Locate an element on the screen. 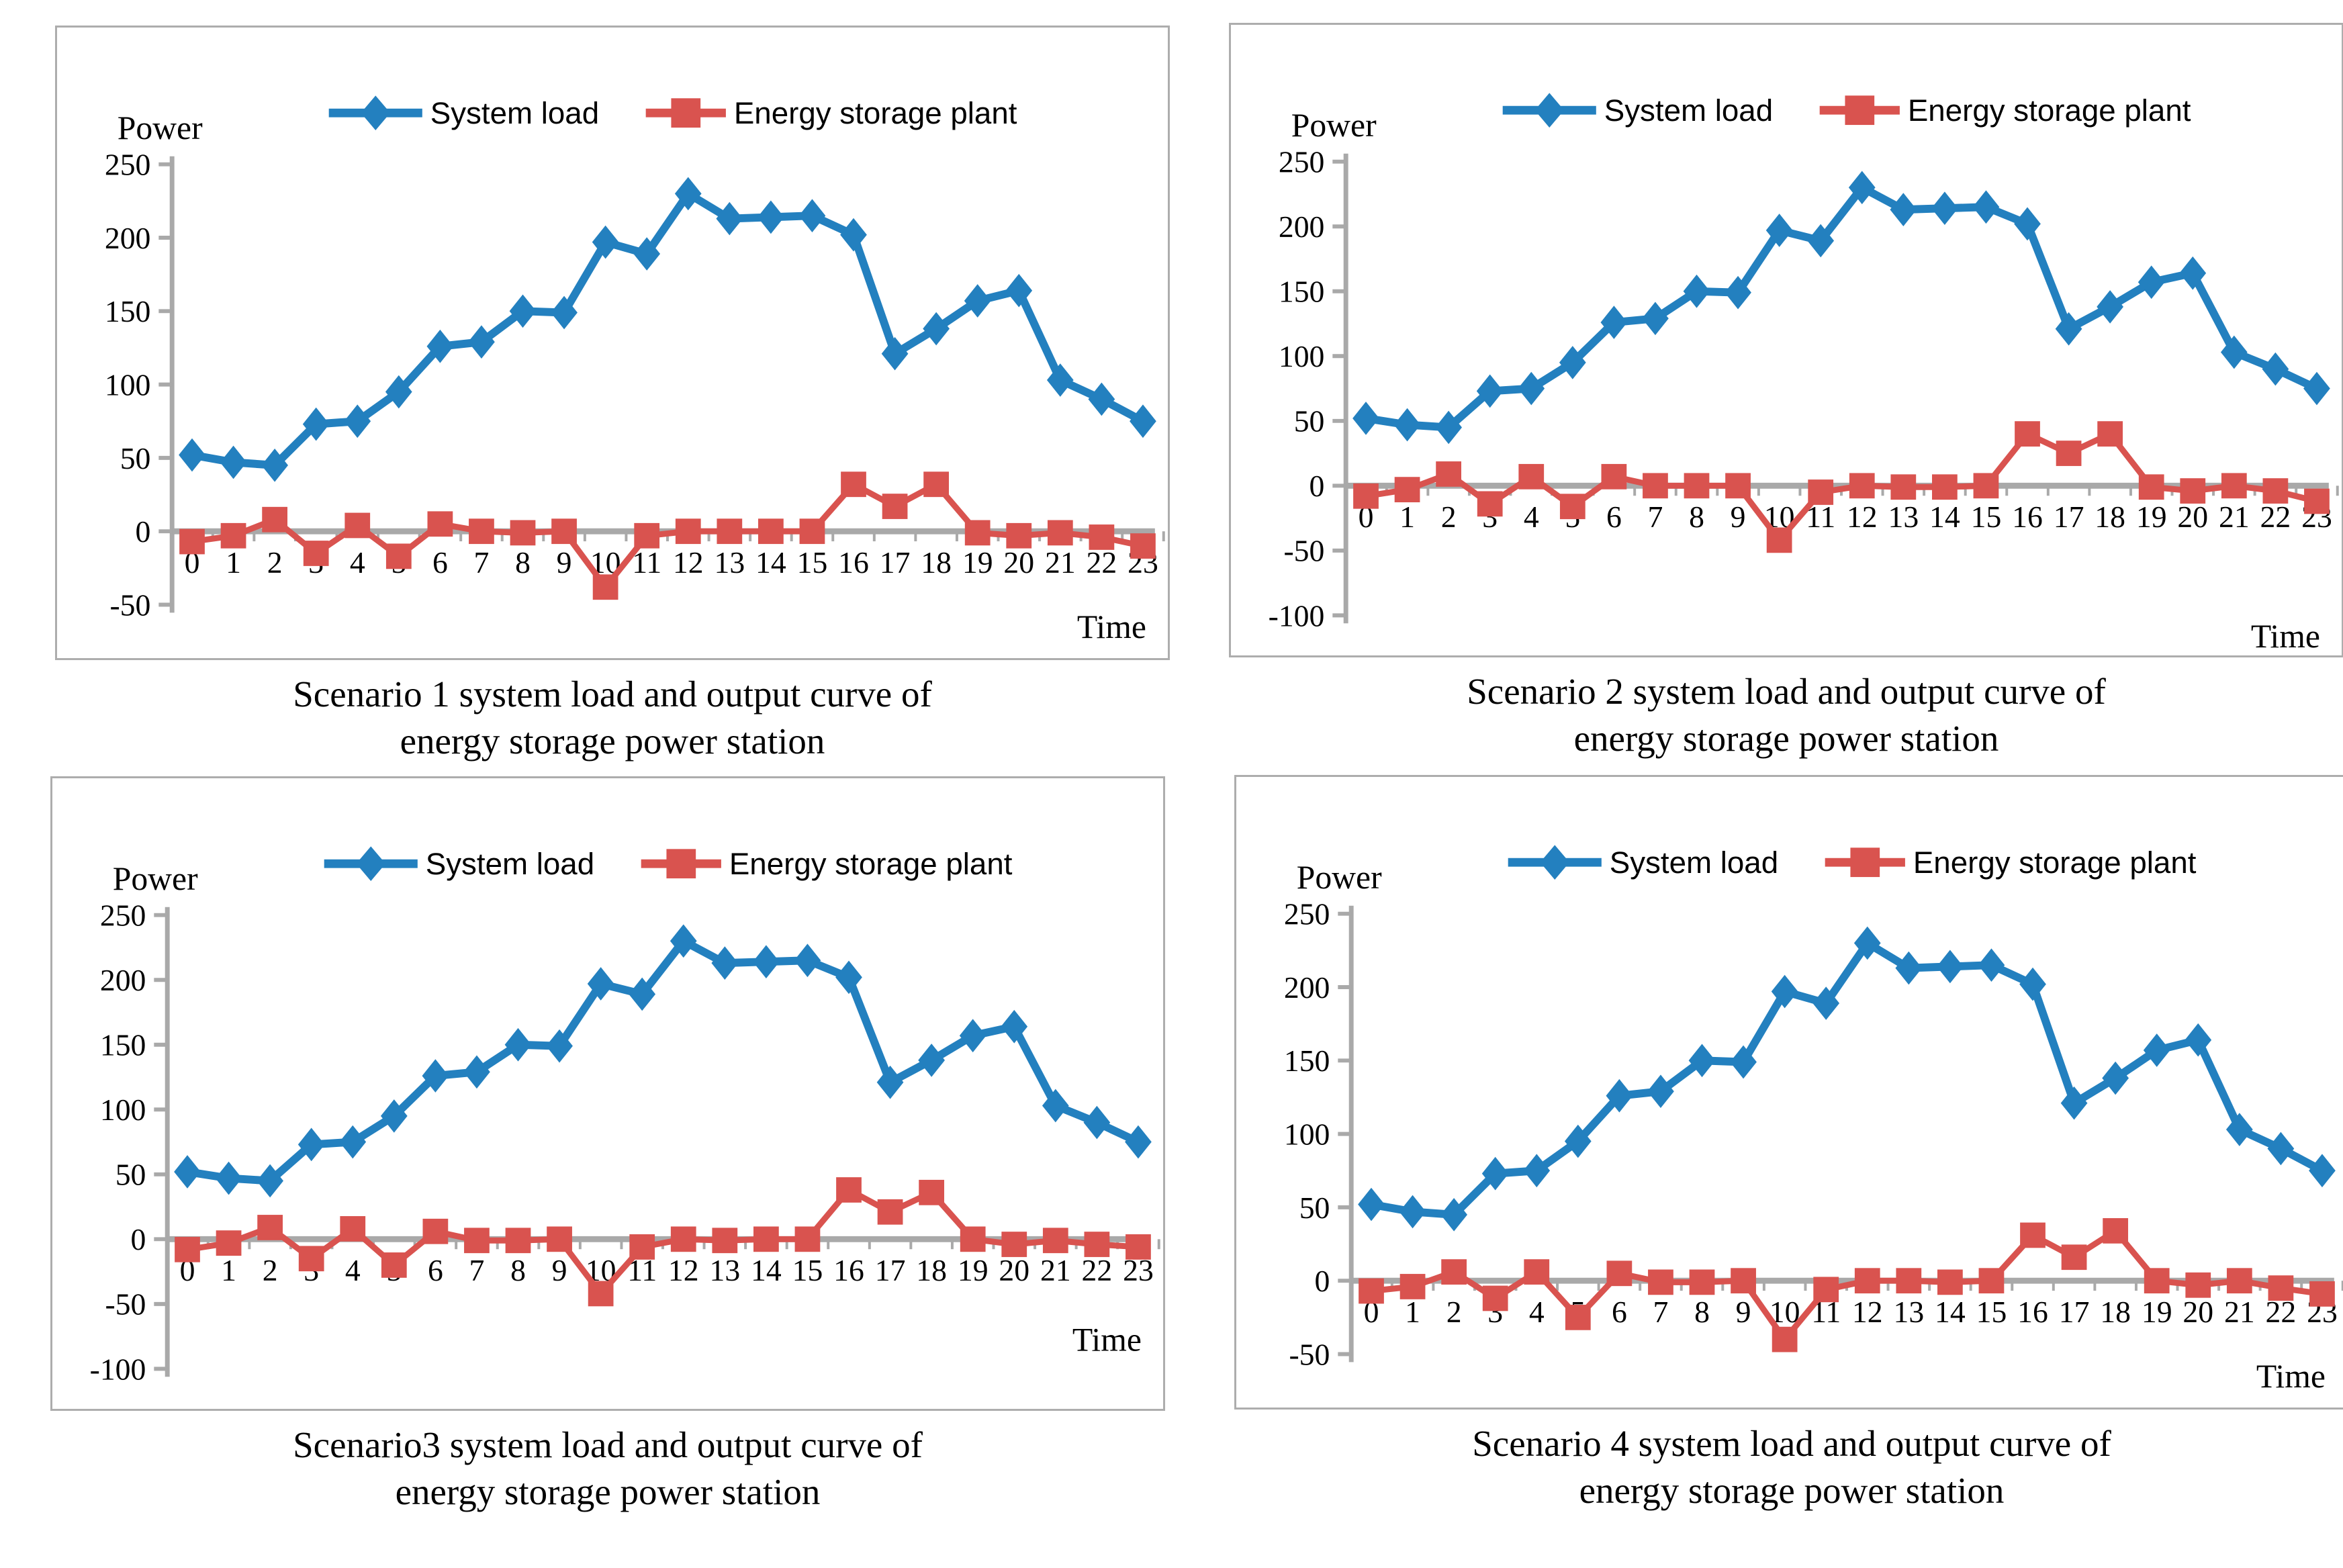 The width and height of the screenshot is (2343, 1568). y-tick-label: 50 is located at coordinates (131, 1175).